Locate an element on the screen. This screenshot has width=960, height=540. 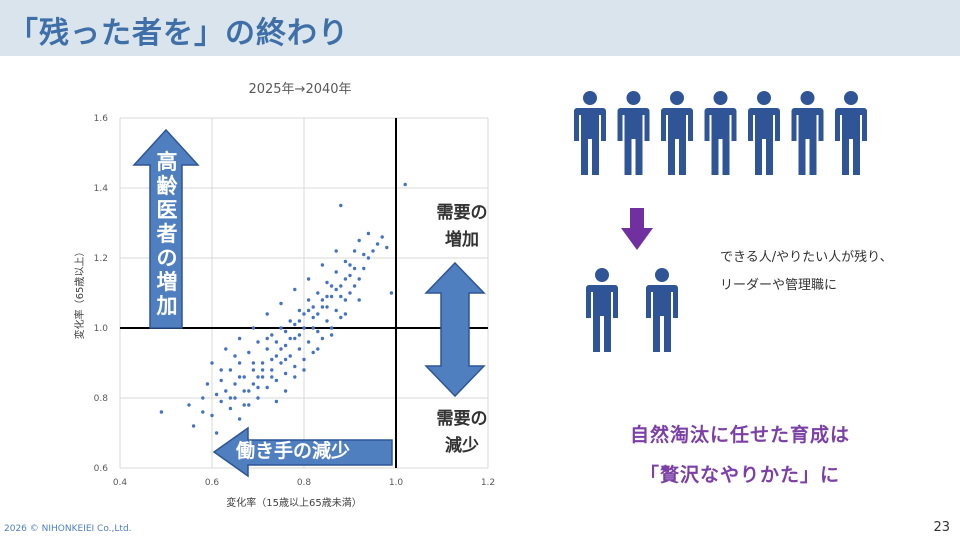
up-arrow-char: 者 is located at coordinates (167, 234).